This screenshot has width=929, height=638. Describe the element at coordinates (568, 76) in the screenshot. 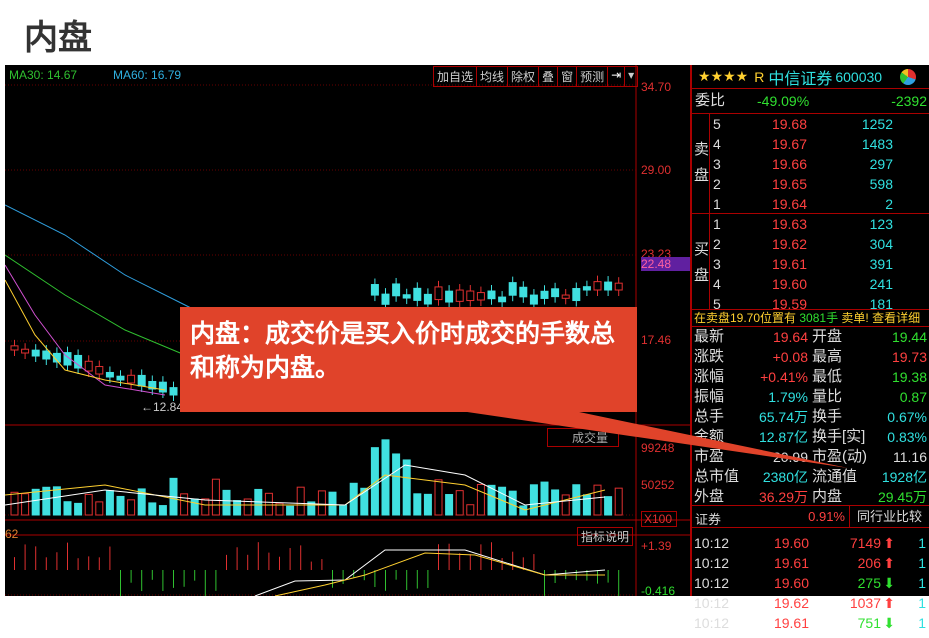

I see `window-button: 窗` at that location.